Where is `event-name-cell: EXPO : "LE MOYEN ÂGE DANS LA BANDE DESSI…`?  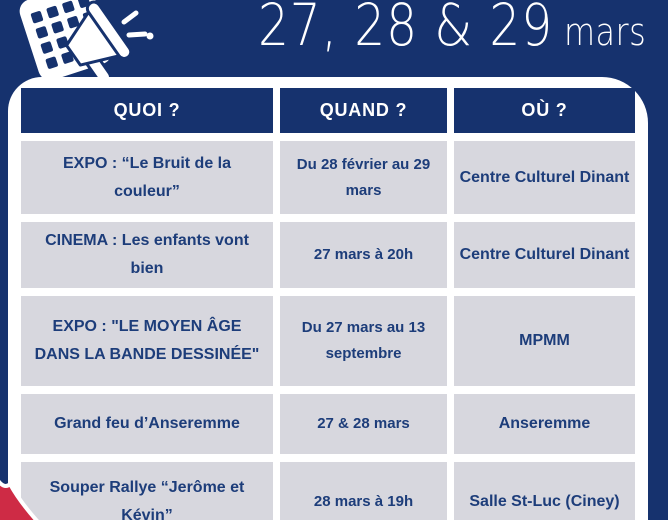
event-name-cell: EXPO : "LE MOYEN ÂGE DANS LA BANDE DESSI… is located at coordinates (147, 341).